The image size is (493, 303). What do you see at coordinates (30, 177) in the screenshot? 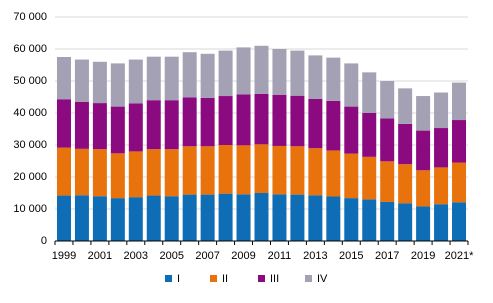
I see `y-tick-label: 20 000` at bounding box center [30, 177].